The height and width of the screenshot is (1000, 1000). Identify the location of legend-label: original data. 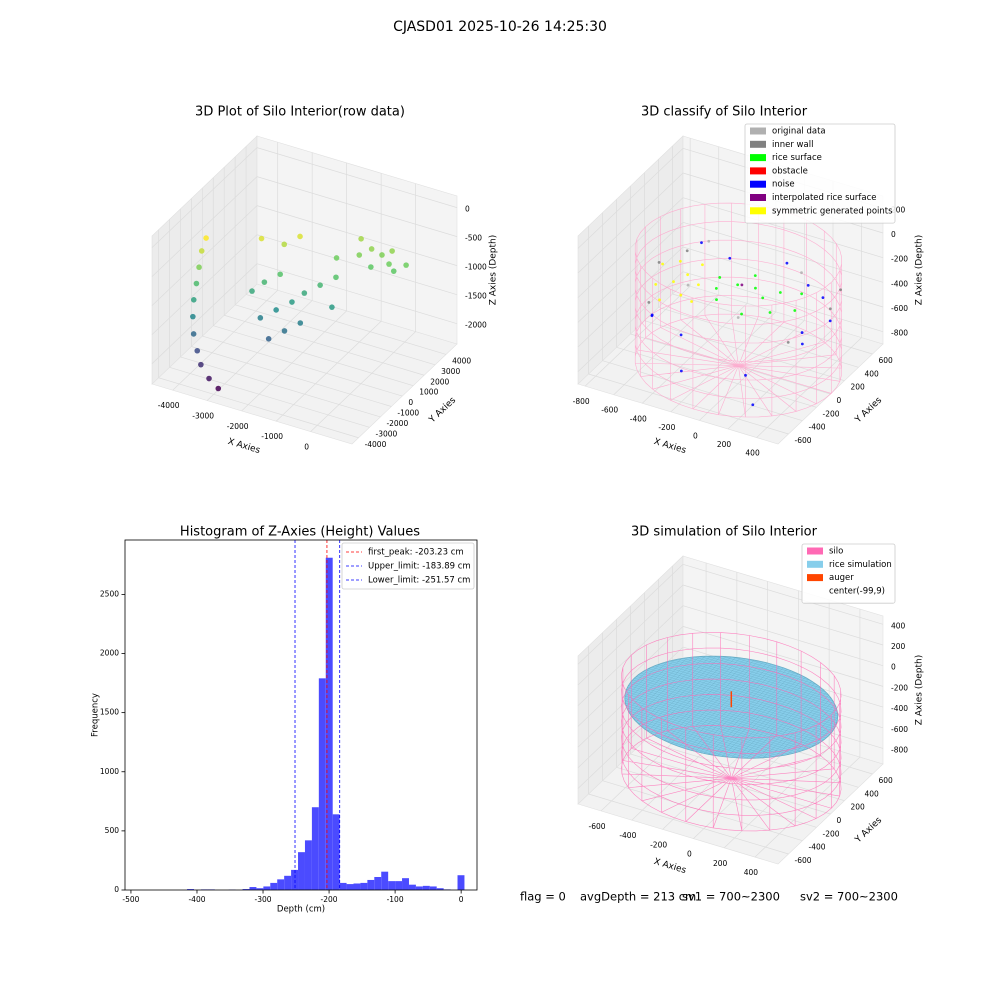
(799, 132).